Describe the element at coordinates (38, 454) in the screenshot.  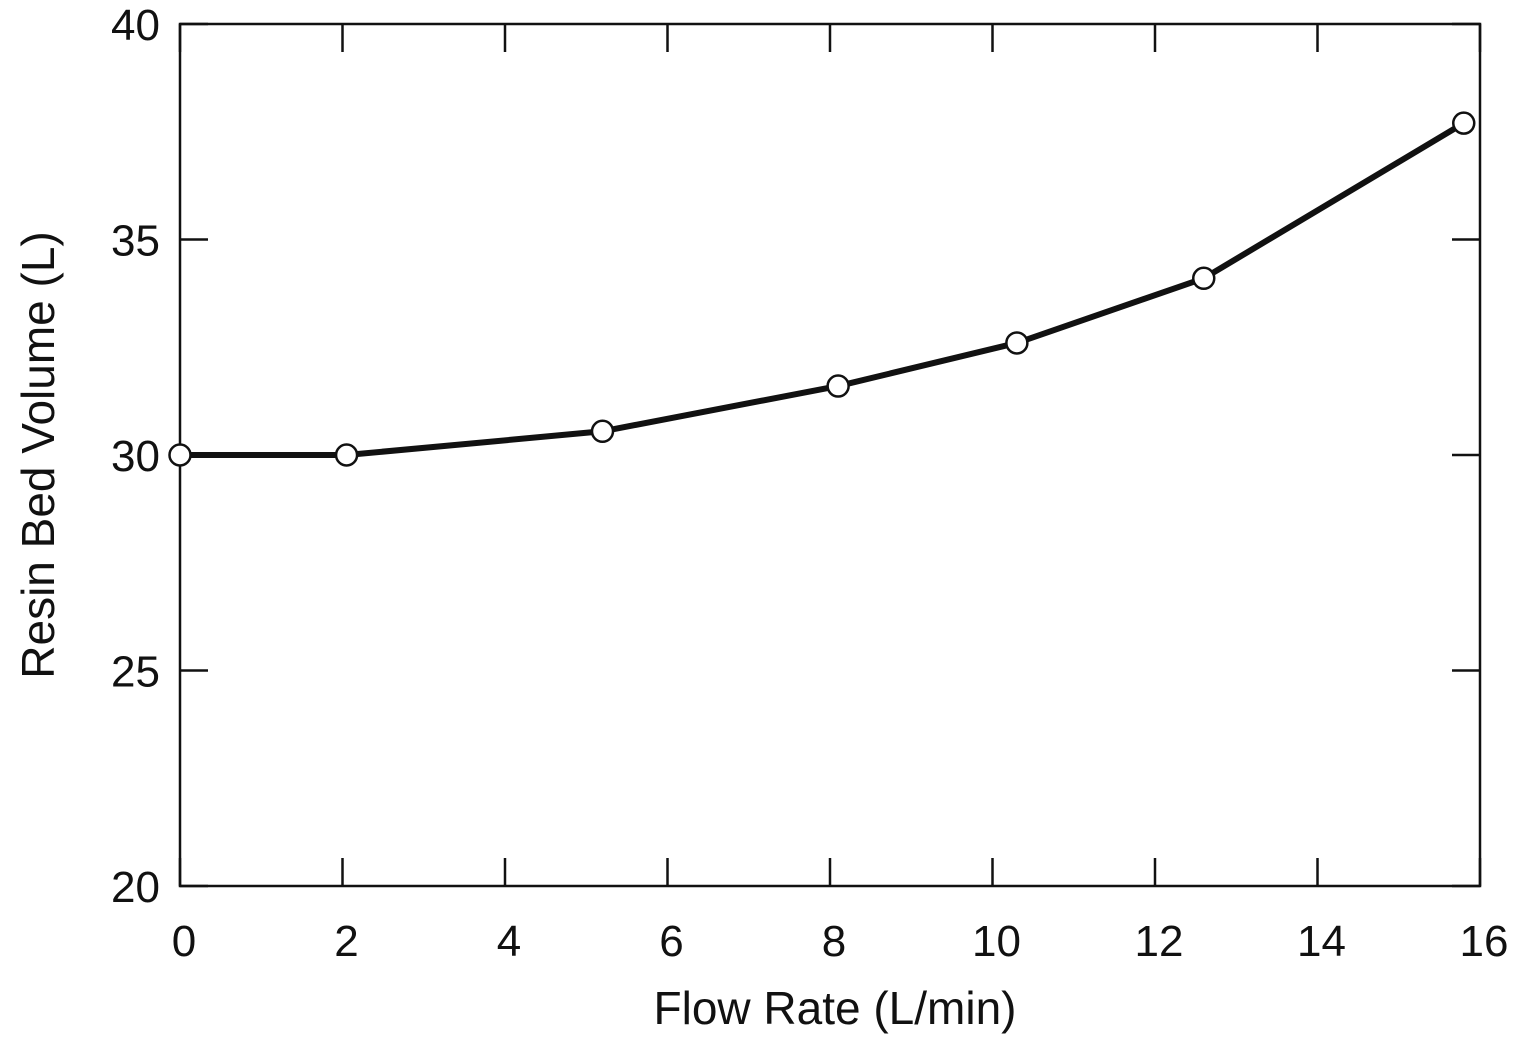
I see `y-axis-title: Resin Bed Volume (L)` at that location.